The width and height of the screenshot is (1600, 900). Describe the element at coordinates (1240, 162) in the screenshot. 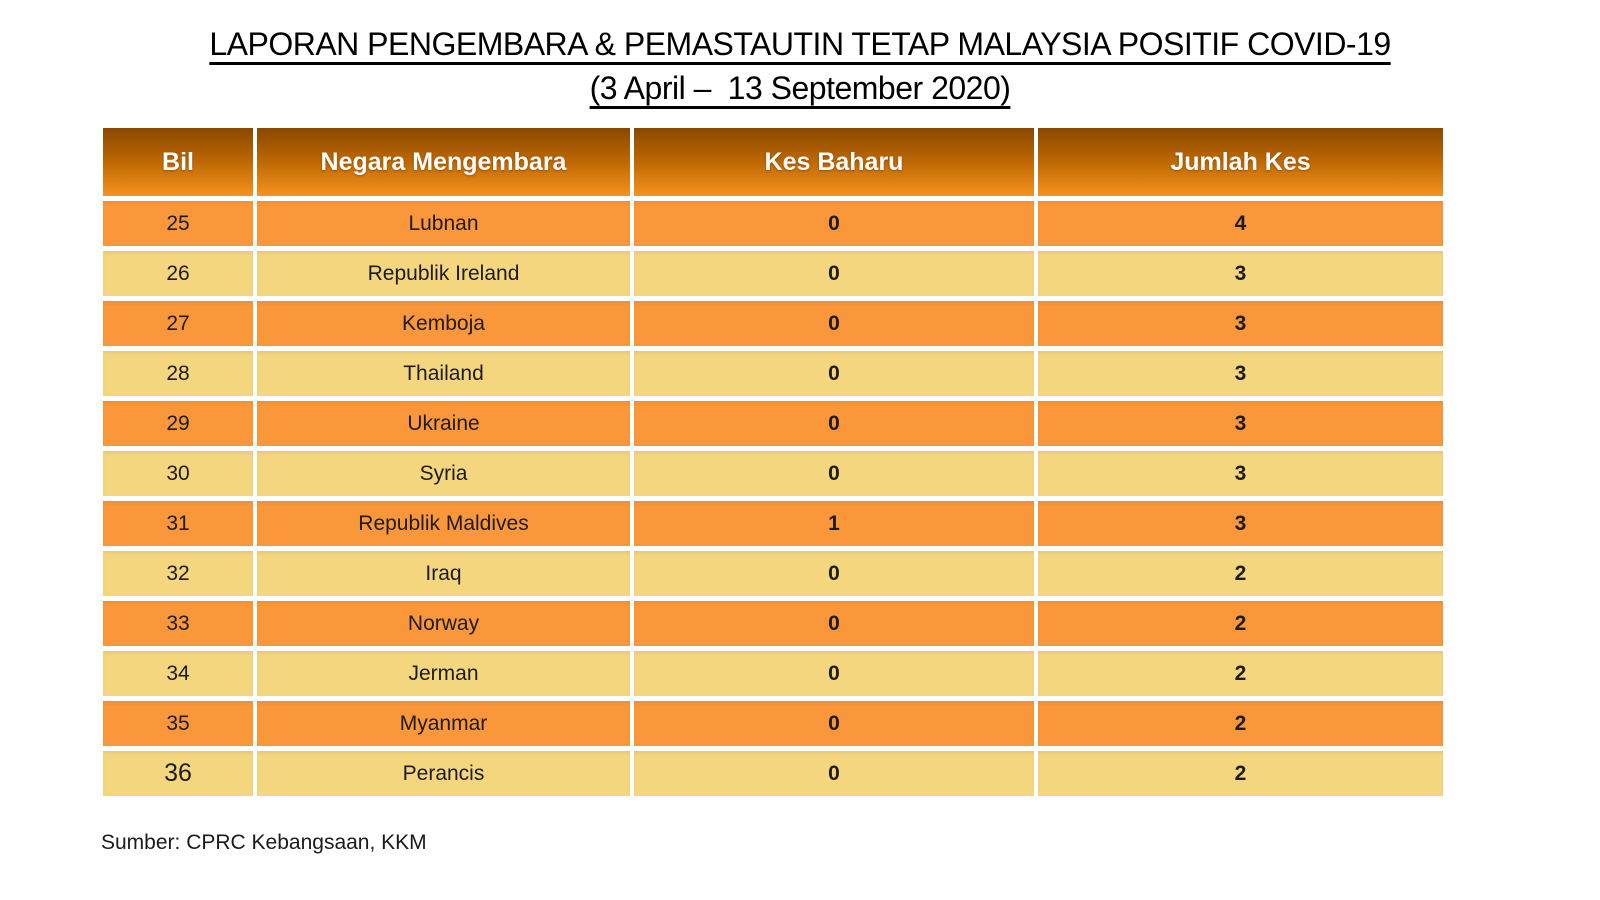

I see `column-header-jumlah-kes: Jumlah Kes` at that location.